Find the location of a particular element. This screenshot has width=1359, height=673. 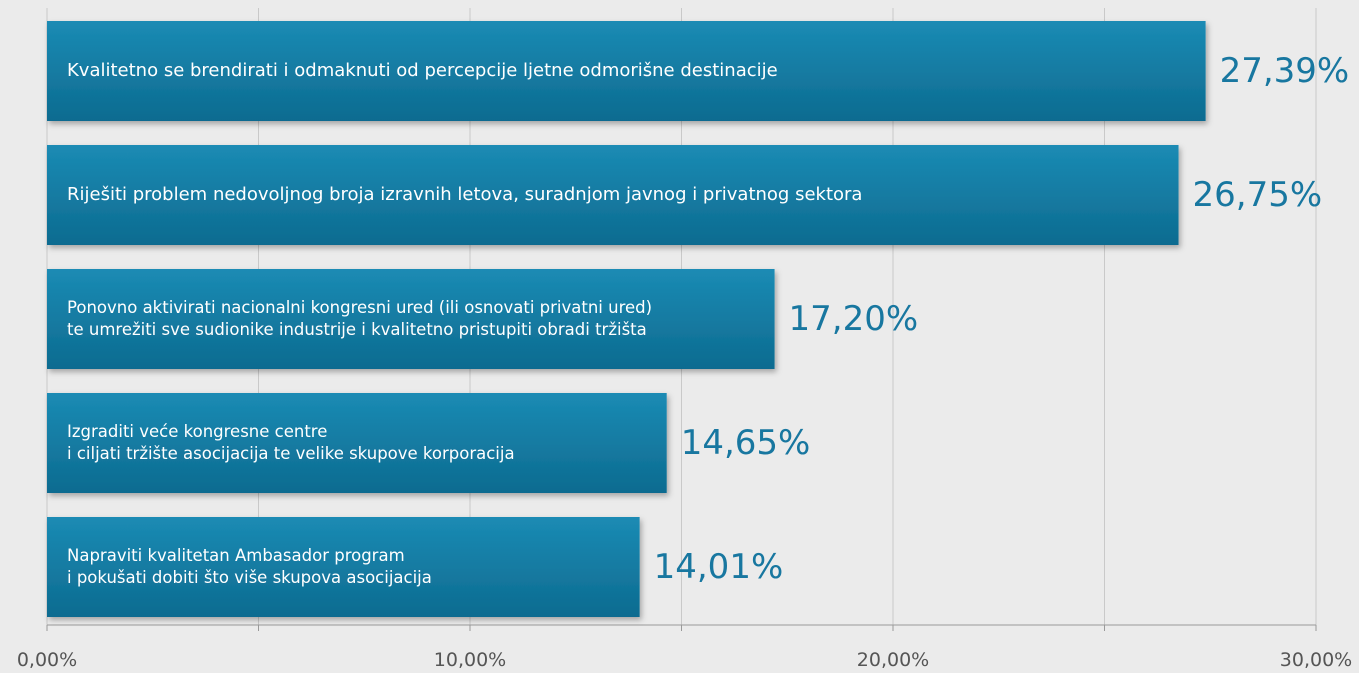

value-label: 26,75% is located at coordinates (1257, 195).